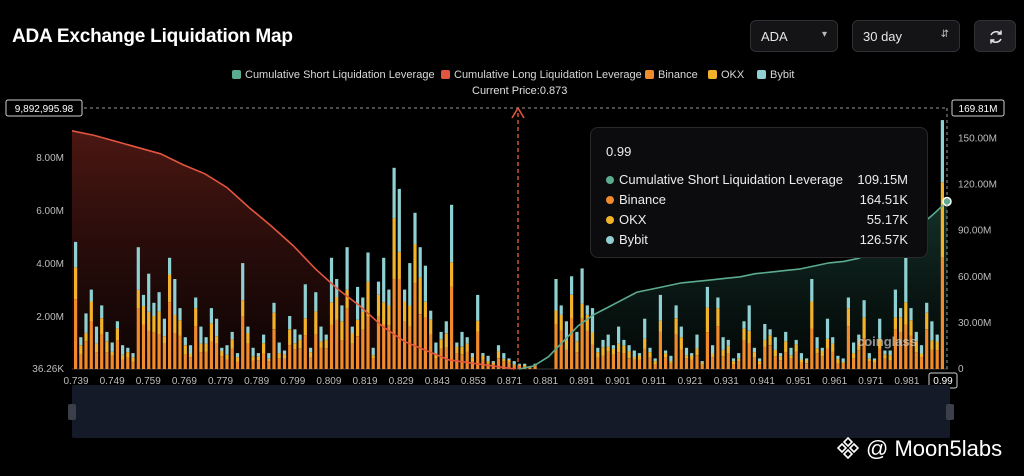  I want to click on legend-item-binance: Binance, so click(671, 75).